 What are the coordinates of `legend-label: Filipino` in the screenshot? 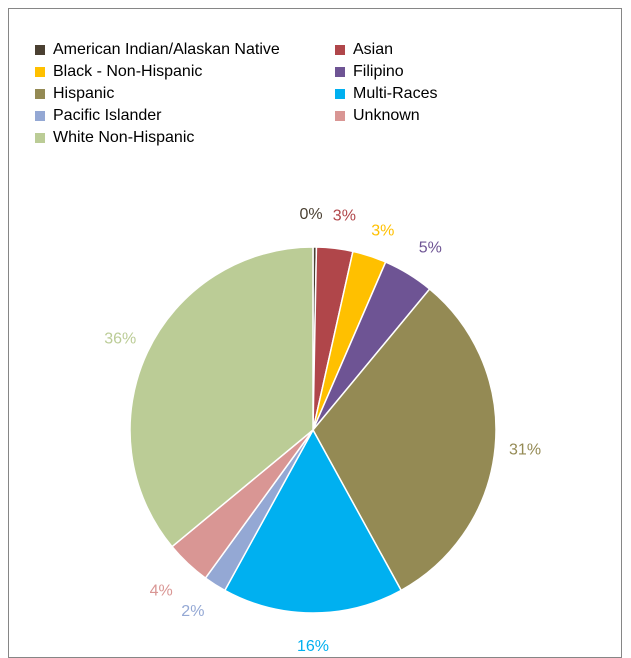 It's located at (378, 71).